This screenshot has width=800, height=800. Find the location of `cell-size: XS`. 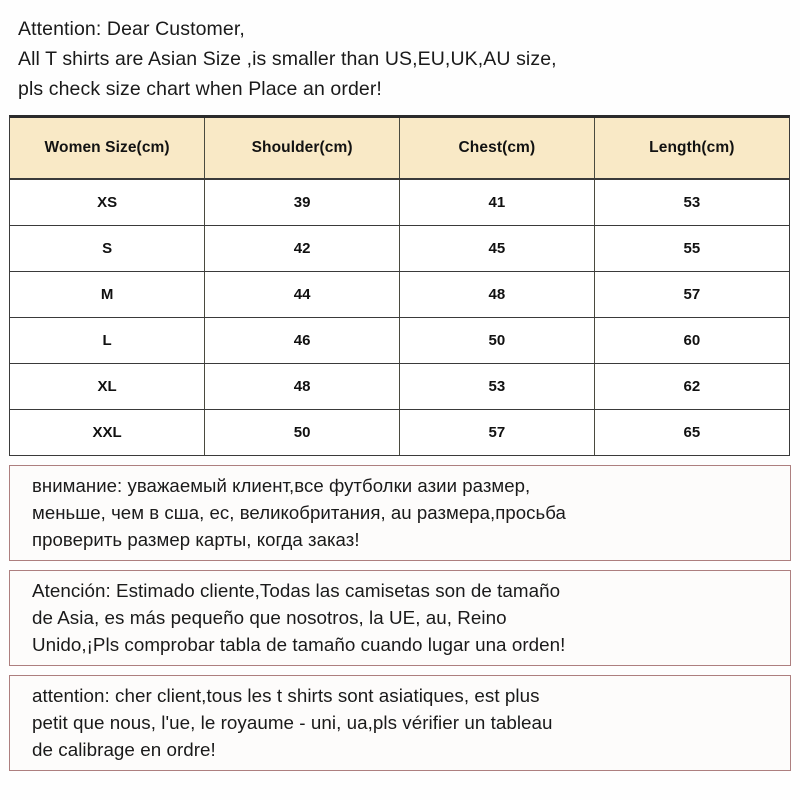

cell-size: XS is located at coordinates (108, 202).